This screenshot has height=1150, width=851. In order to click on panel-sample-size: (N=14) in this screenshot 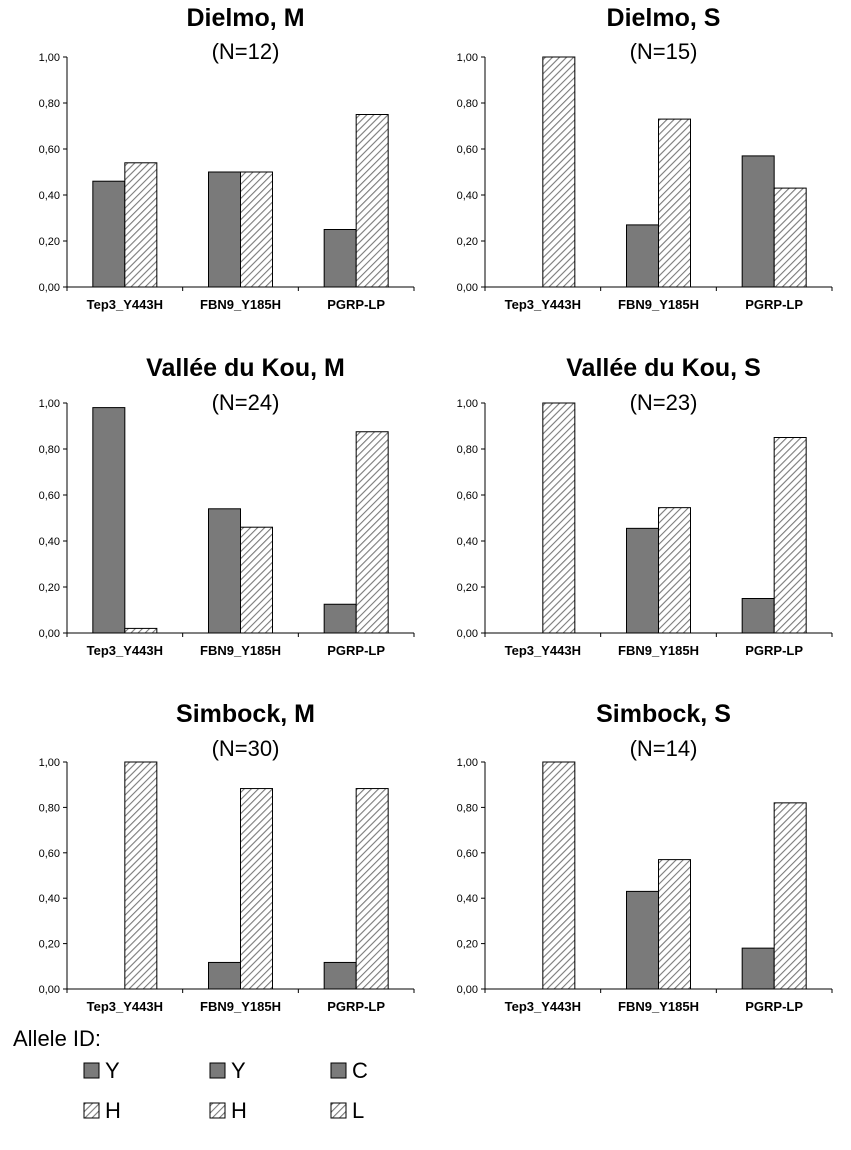, I will do `click(664, 748)`.